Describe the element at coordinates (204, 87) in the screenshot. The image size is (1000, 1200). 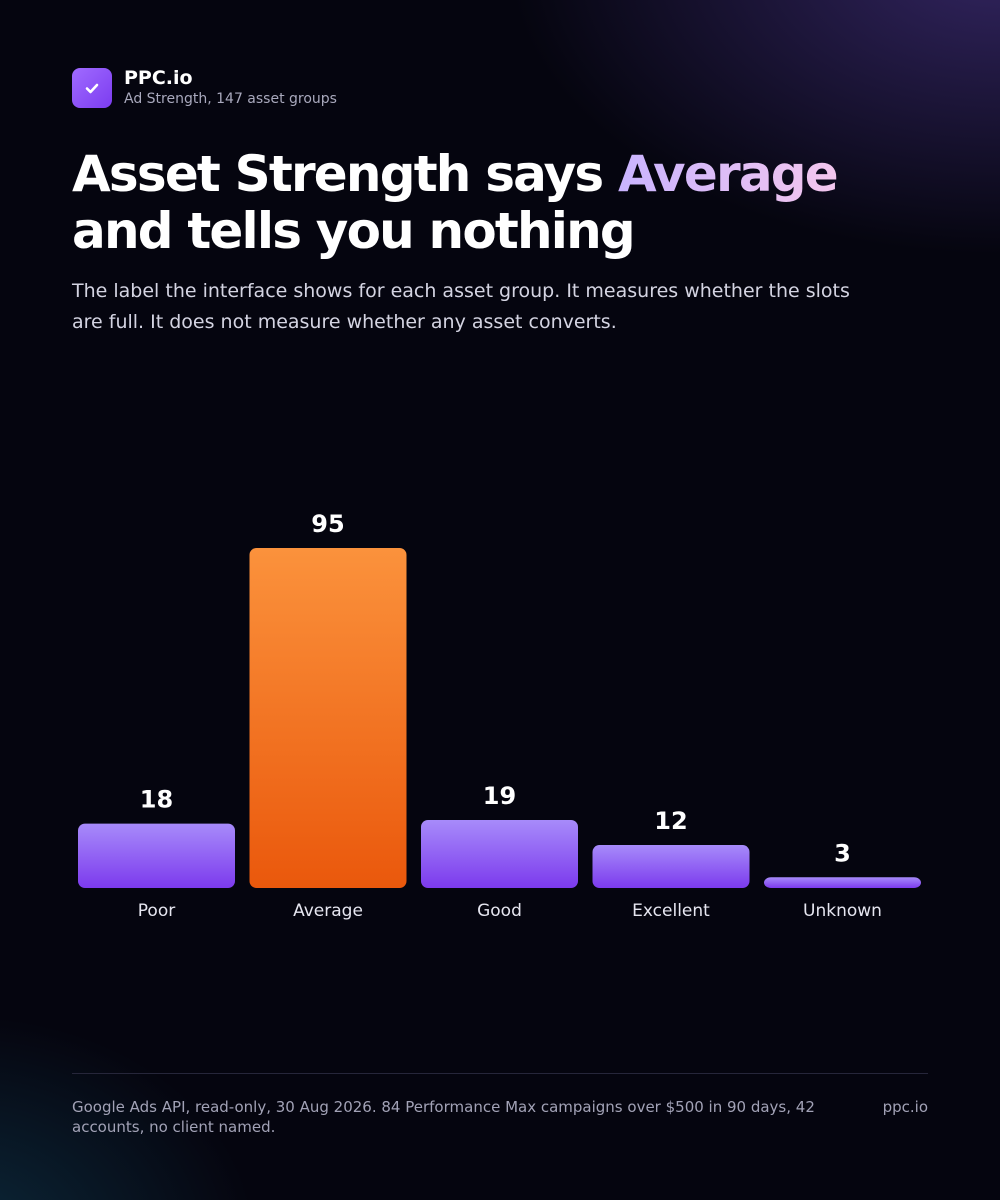
I see `brand: PPC.io Ad Strength, 147 asset groups` at that location.